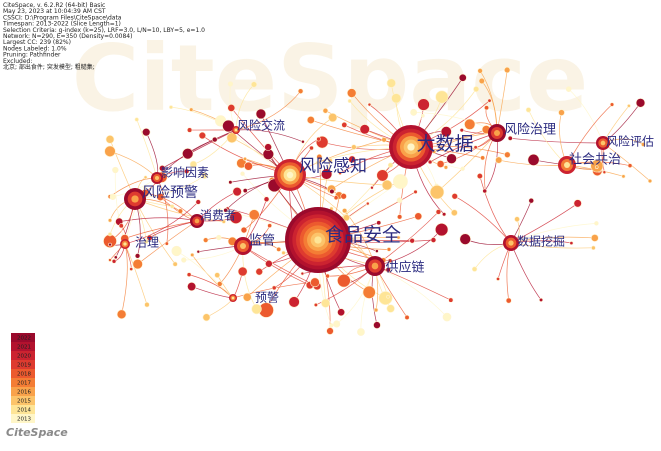  Describe the element at coordinates (261, 125) in the screenshot. I see `node-label: 风险交流` at that location.